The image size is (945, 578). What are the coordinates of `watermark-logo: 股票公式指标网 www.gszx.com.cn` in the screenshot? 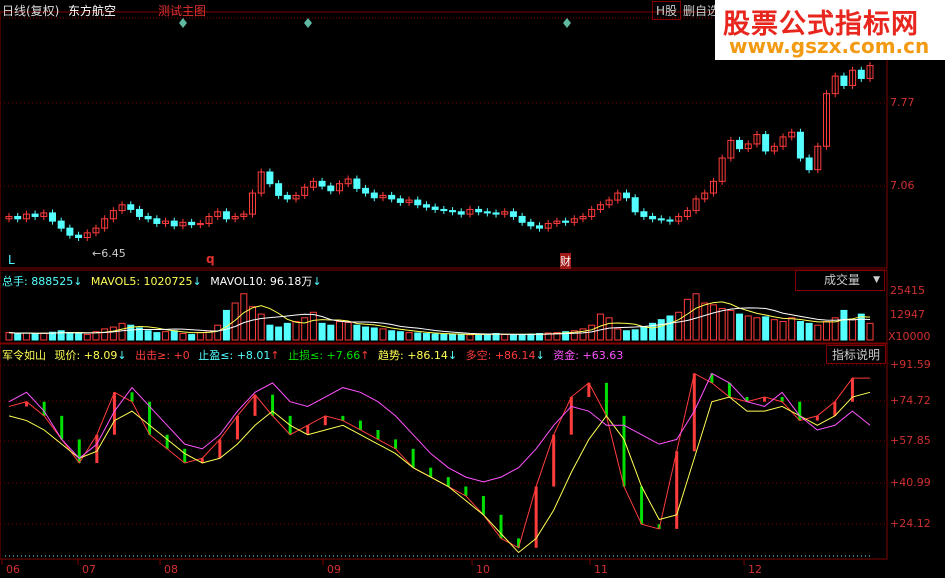 It's located at (830, 30).